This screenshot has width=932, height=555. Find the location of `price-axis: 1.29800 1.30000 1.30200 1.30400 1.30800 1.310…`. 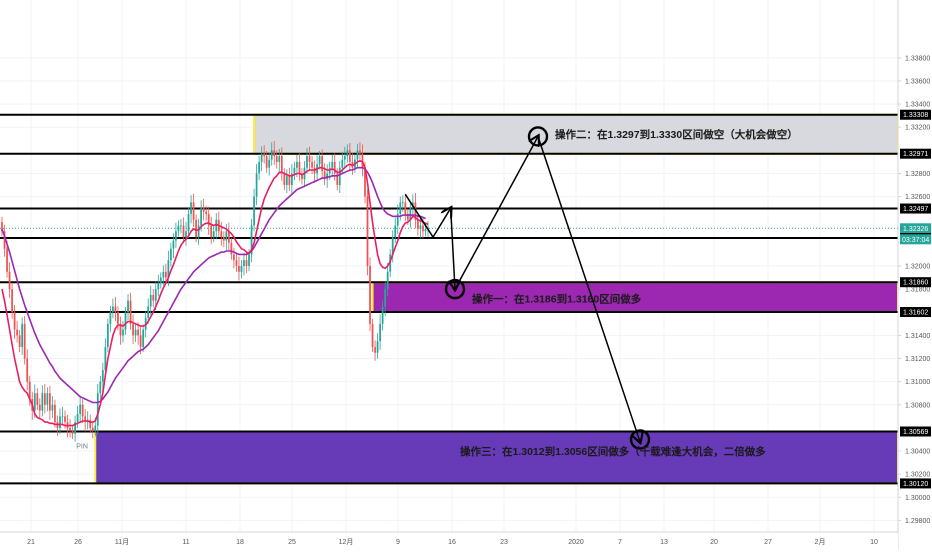

price-axis: 1.29800 1.30000 1.30200 1.30400 1.30800 1.310… is located at coordinates (914, 275).